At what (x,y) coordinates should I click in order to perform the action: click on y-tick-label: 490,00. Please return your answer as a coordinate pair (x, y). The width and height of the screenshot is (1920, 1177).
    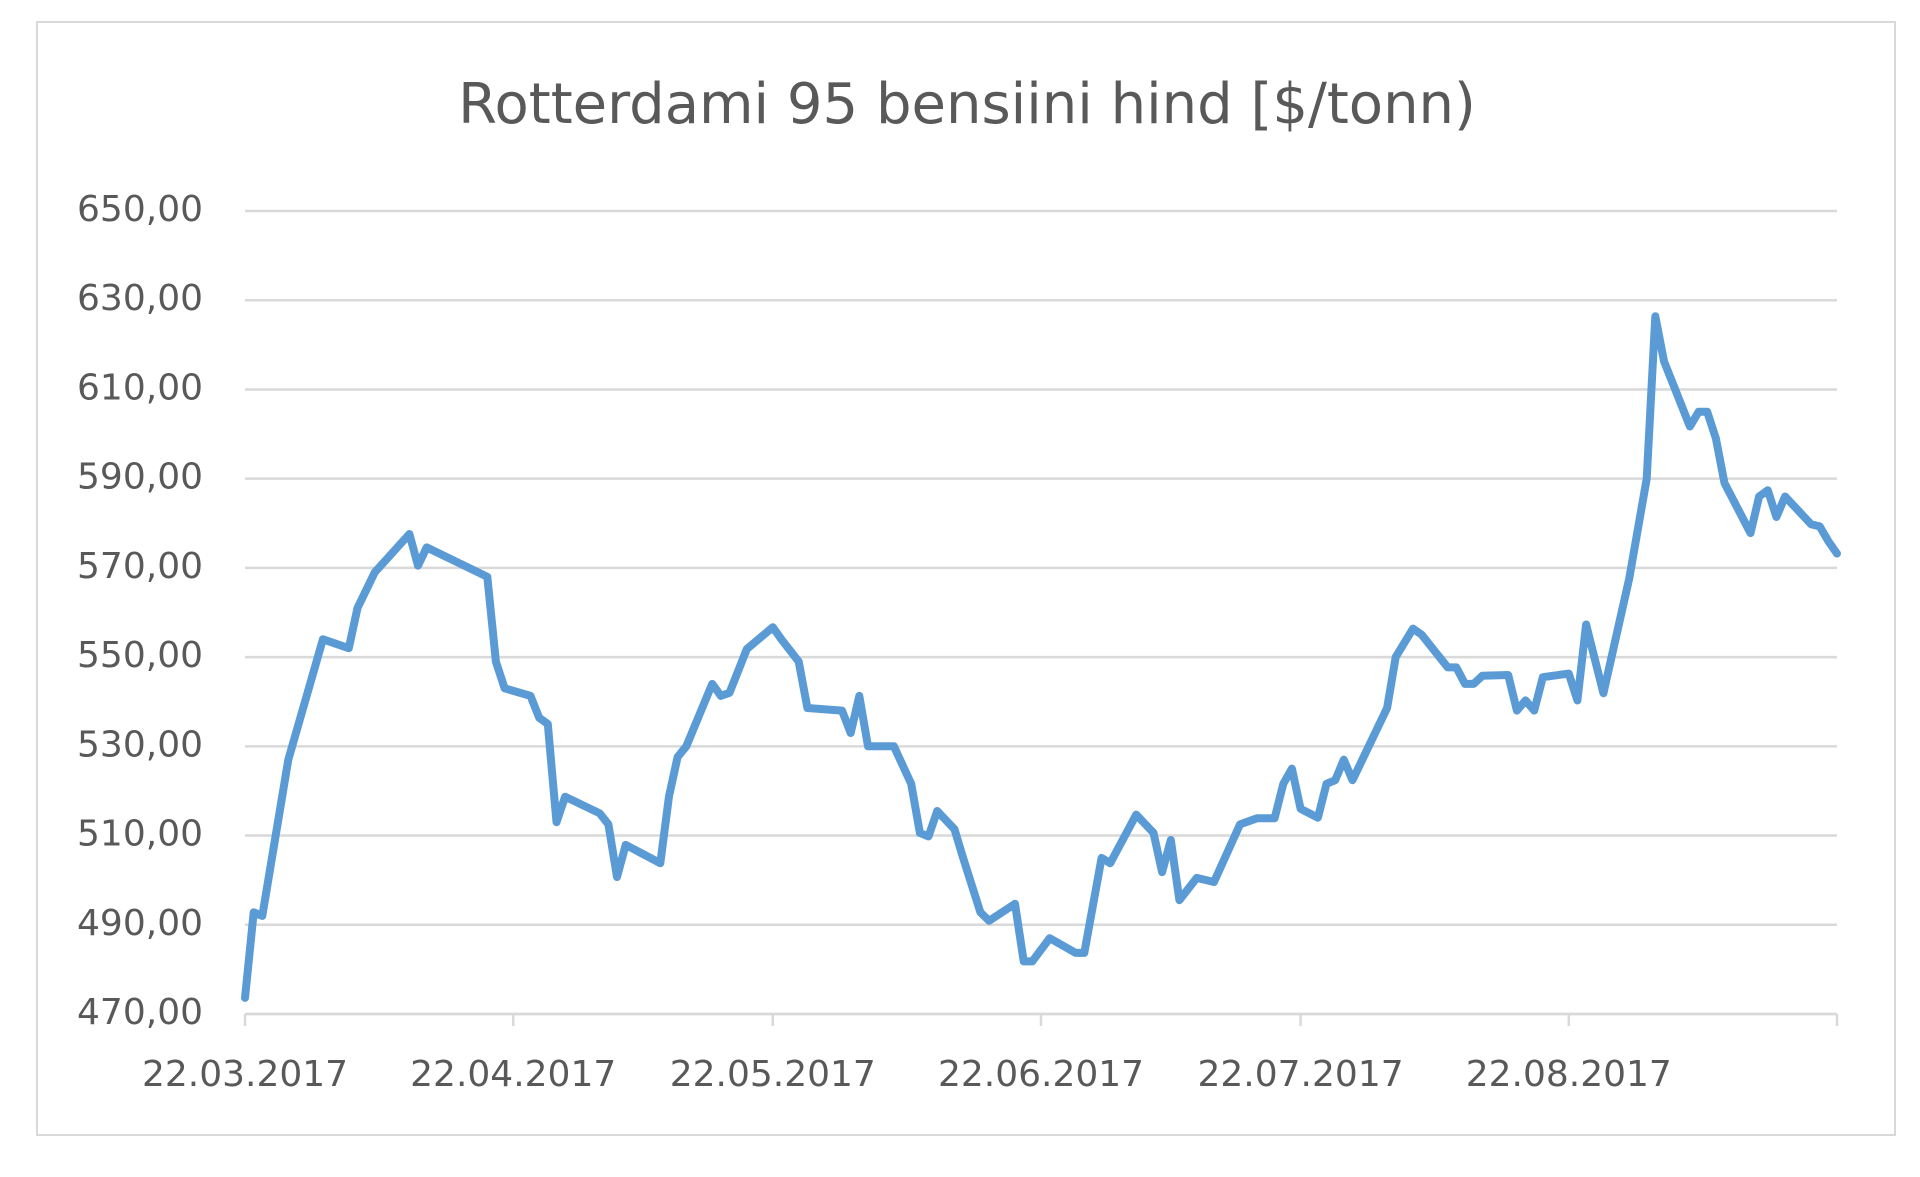
    Looking at the image, I should click on (140, 923).